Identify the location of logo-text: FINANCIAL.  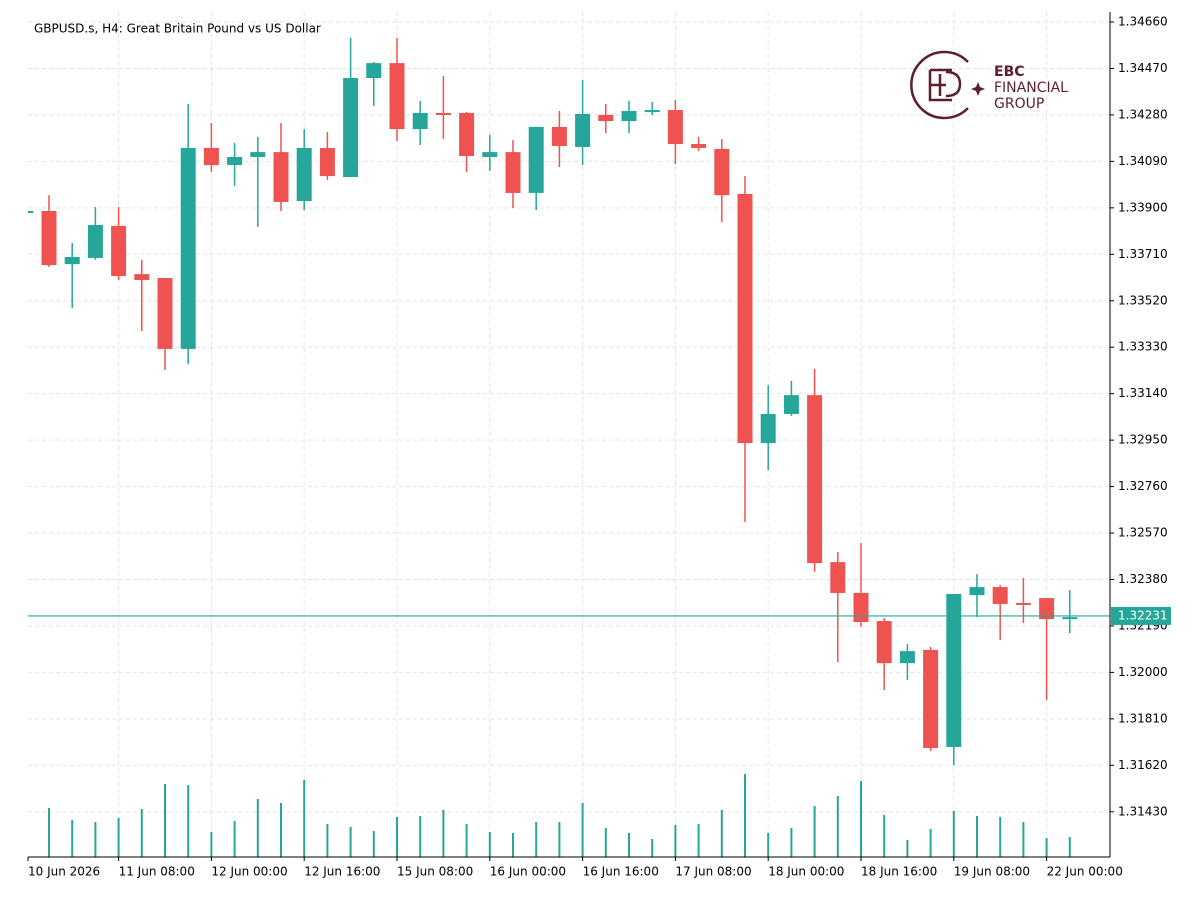
(1031, 88).